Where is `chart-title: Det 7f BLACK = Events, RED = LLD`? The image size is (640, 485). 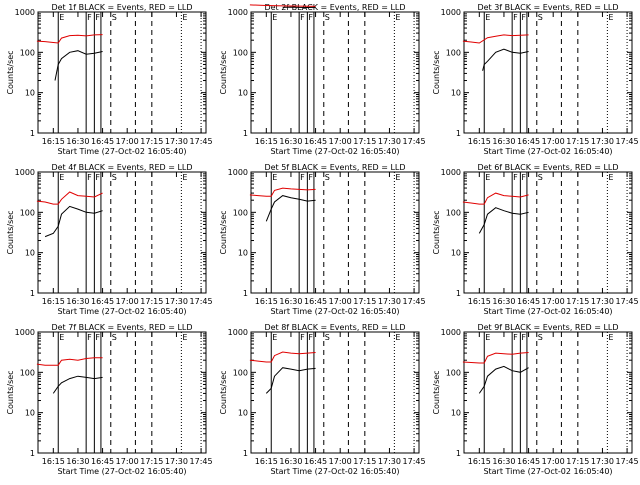
chart-title: Det 7f BLACK = Events, RED = LLD is located at coordinates (121, 327).